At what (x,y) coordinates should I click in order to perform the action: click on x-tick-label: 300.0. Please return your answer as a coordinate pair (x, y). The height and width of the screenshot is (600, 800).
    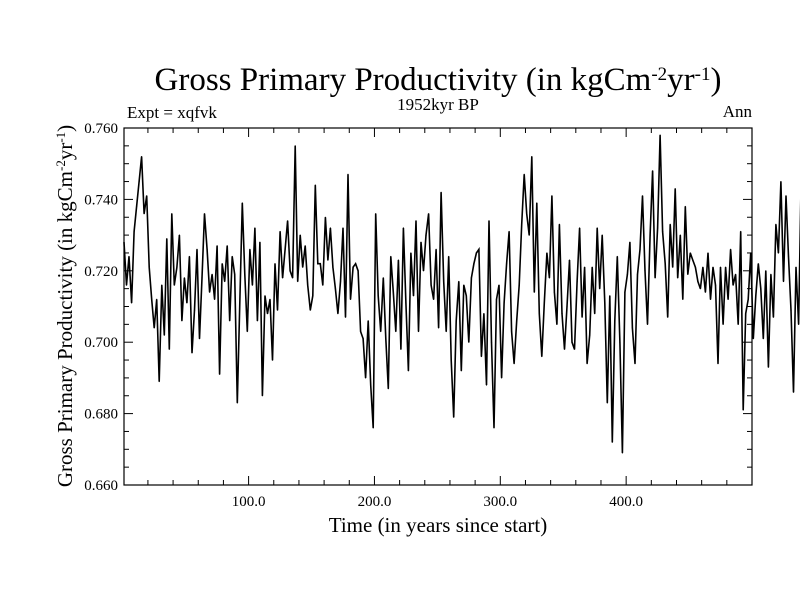
    Looking at the image, I should click on (500, 502).